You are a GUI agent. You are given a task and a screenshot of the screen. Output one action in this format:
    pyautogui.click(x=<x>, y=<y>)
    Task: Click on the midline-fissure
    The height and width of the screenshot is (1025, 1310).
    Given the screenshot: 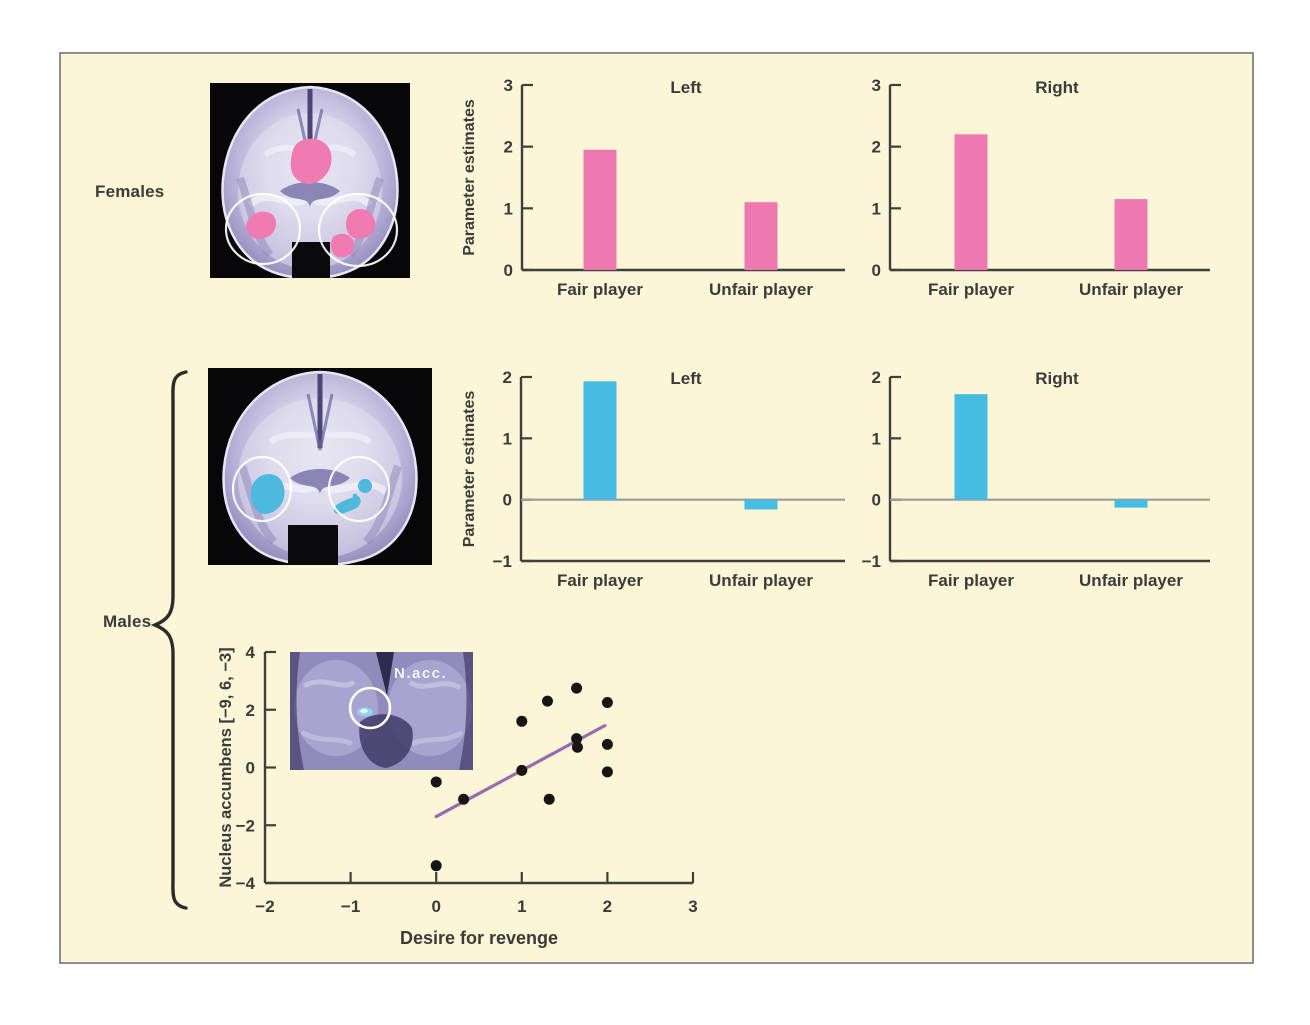 What is the action you would take?
    pyautogui.click(x=320, y=422)
    